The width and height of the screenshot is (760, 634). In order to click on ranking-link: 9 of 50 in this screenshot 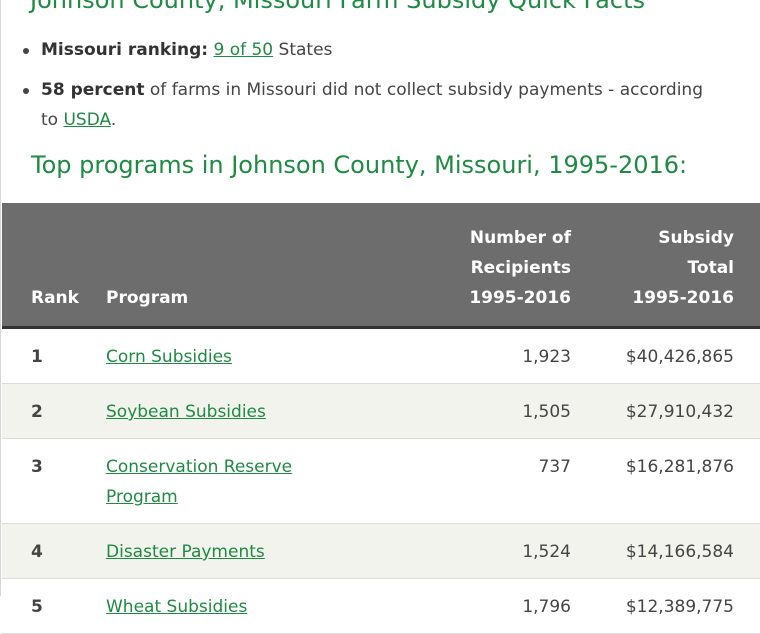, I will do `click(243, 50)`.